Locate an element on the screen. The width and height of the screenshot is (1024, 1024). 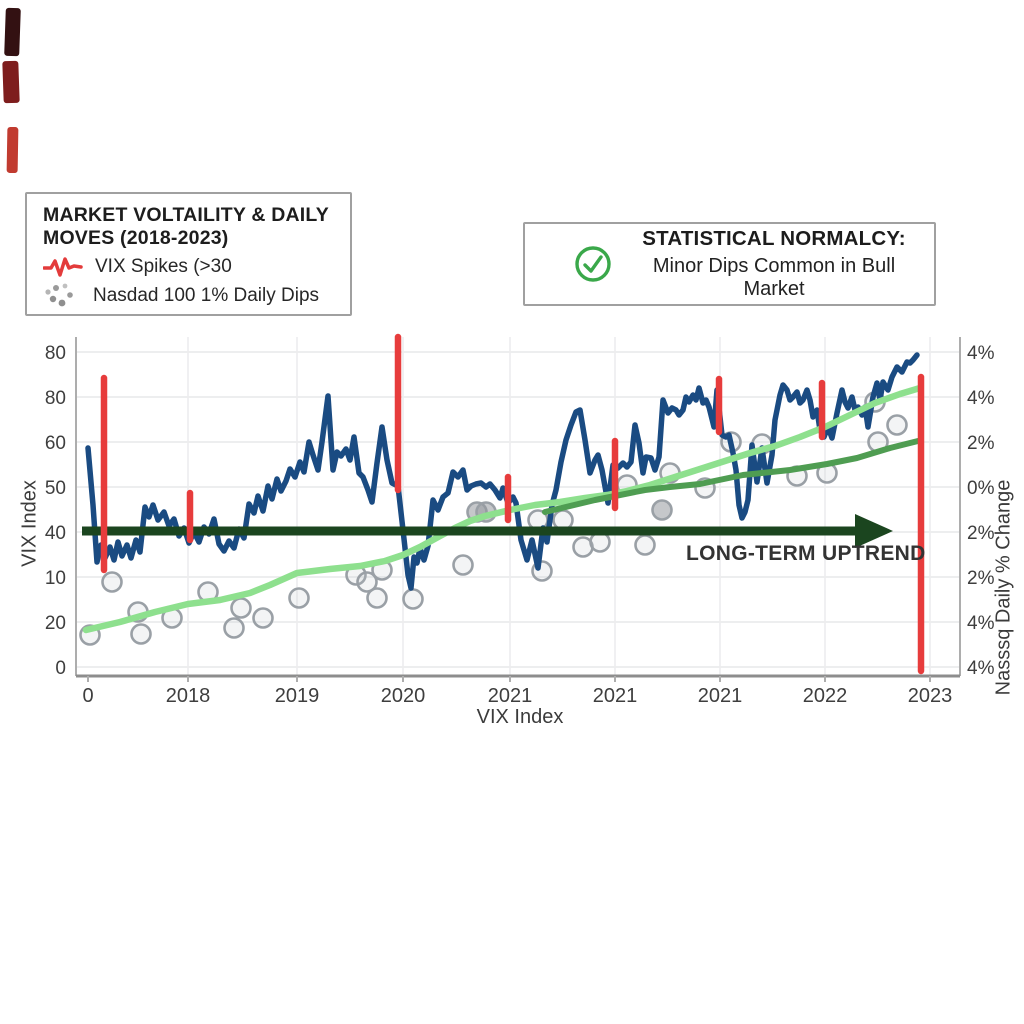
legend-title-line1: MARKET VOLTAILITY & DAILY is located at coordinates (186, 215).